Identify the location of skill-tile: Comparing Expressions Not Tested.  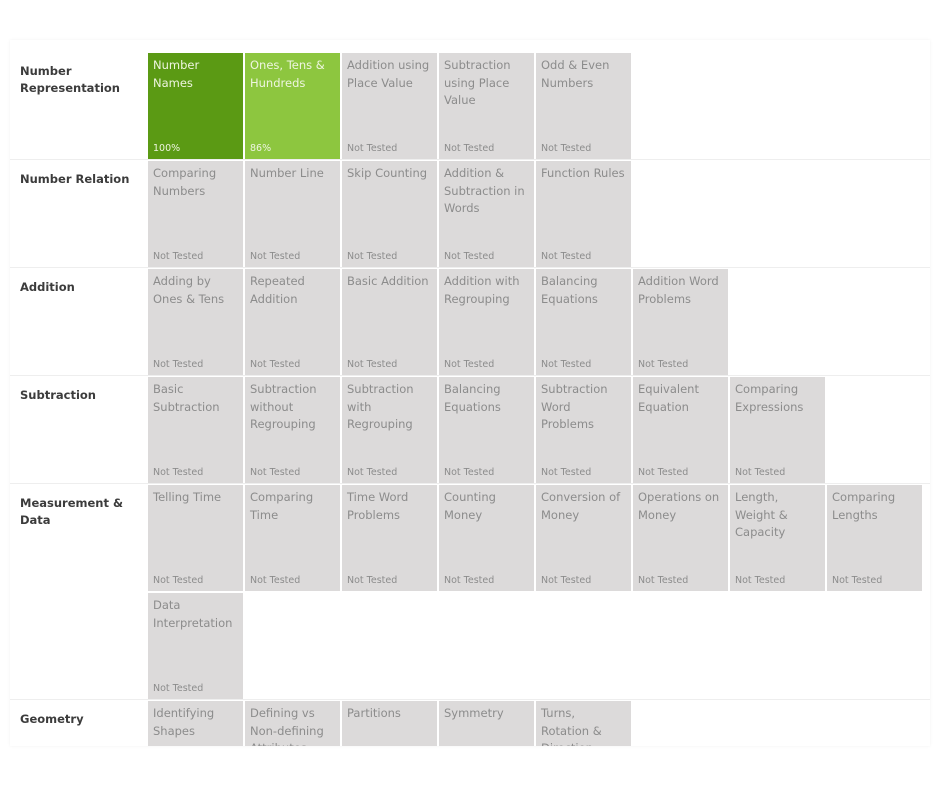
(777, 430).